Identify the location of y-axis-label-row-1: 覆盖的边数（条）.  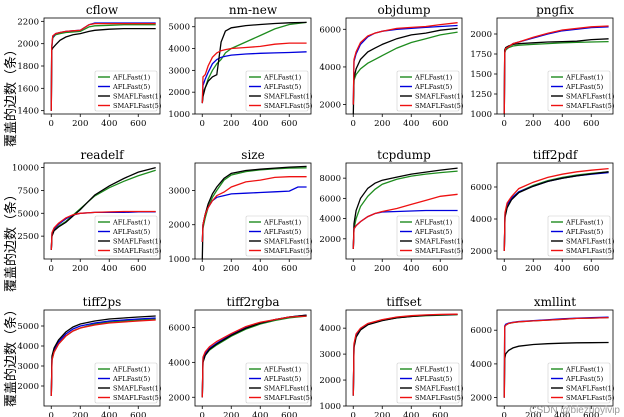
(10, 95).